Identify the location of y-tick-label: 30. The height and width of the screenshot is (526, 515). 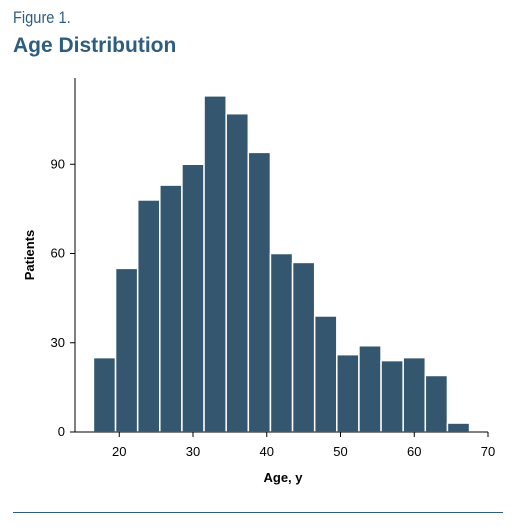
(58, 342).